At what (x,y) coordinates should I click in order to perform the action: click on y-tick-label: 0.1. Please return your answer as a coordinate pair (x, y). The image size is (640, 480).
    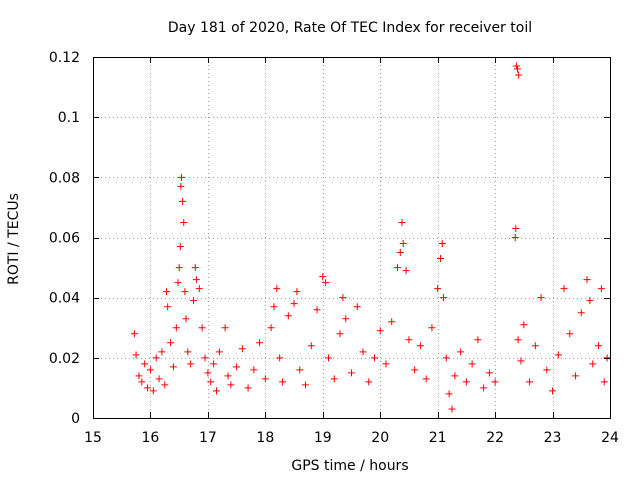
    Looking at the image, I should click on (69, 118).